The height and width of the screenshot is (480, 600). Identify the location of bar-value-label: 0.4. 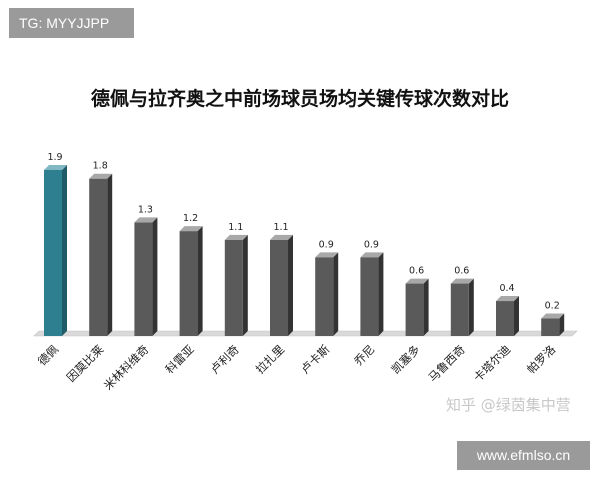
(506, 288).